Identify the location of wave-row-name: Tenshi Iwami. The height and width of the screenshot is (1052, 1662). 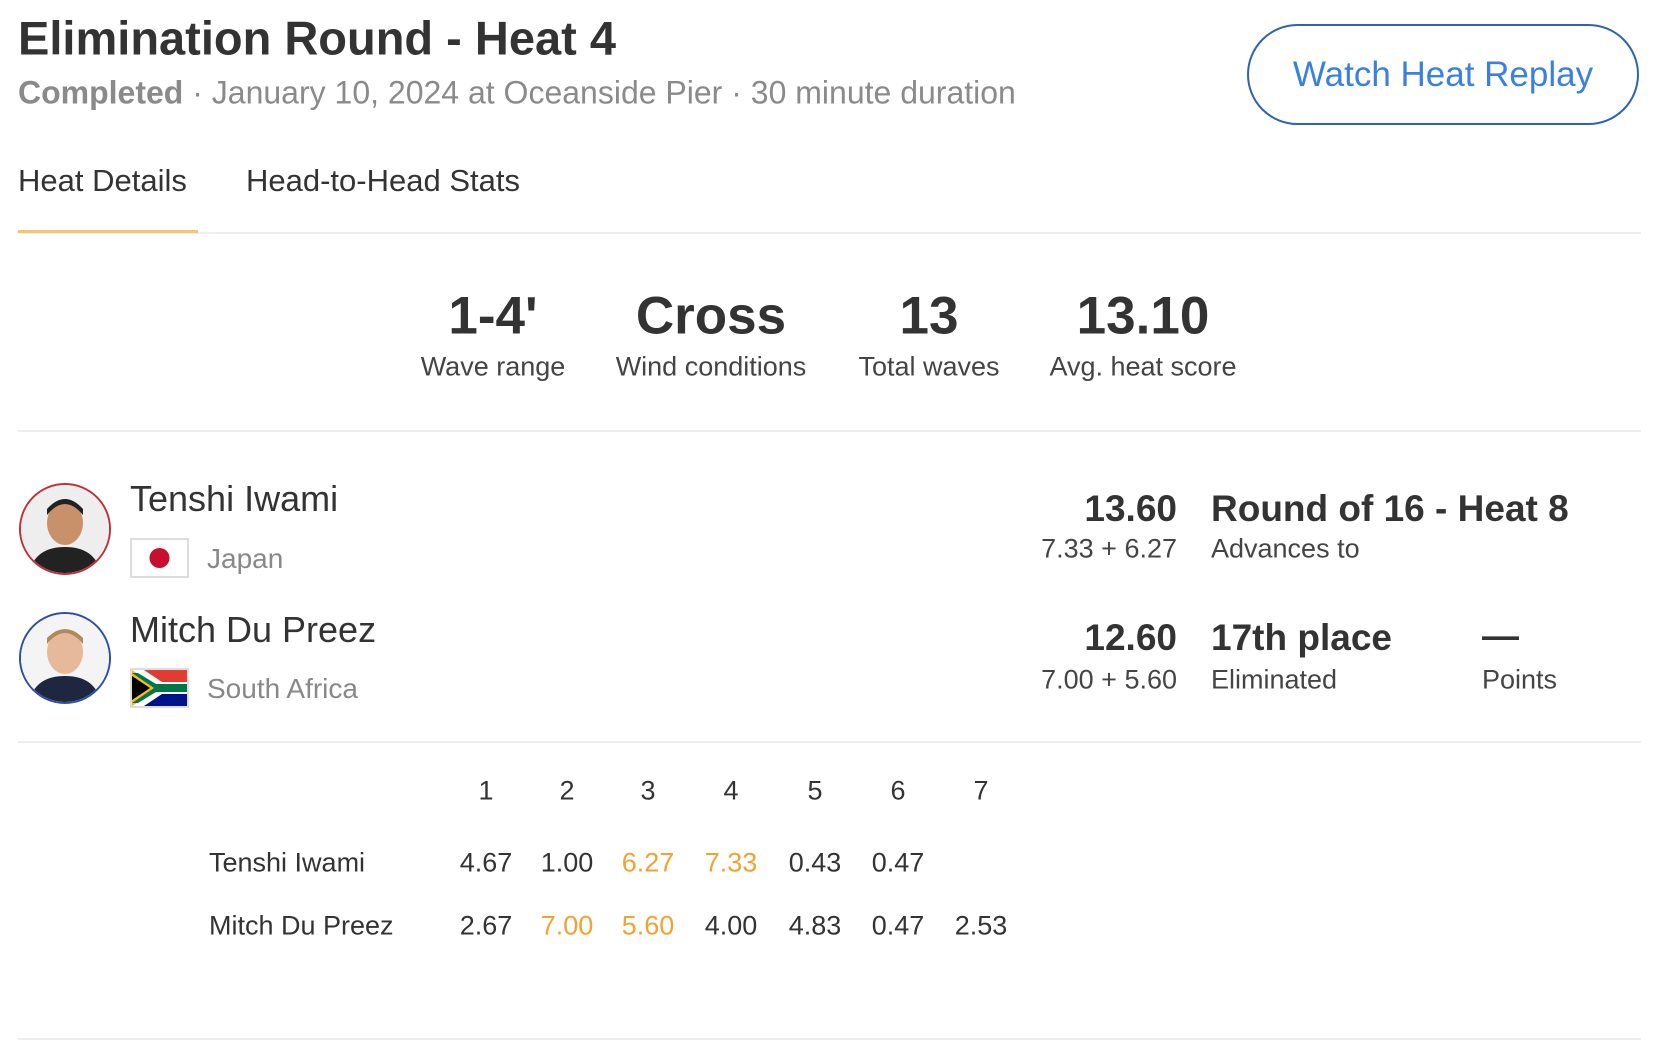
(287, 862).